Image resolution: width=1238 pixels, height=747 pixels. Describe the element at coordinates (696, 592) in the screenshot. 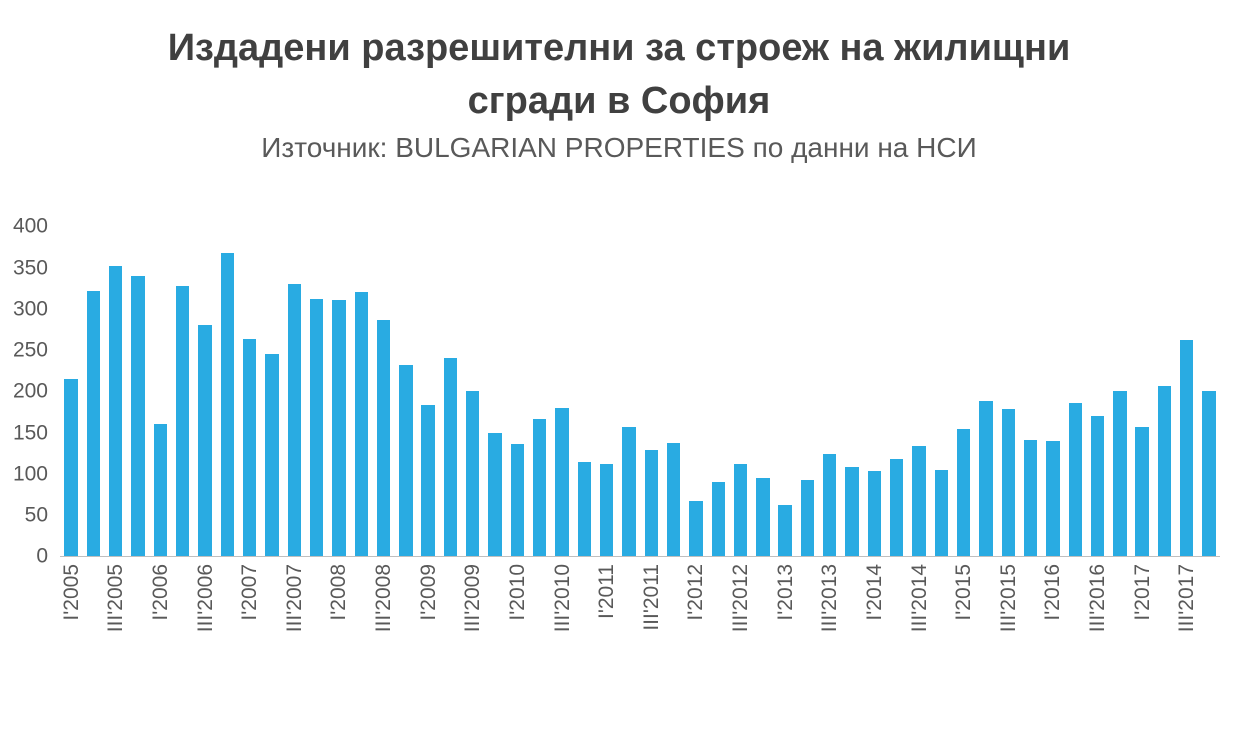

I see `x-tick-label: I'2012` at that location.